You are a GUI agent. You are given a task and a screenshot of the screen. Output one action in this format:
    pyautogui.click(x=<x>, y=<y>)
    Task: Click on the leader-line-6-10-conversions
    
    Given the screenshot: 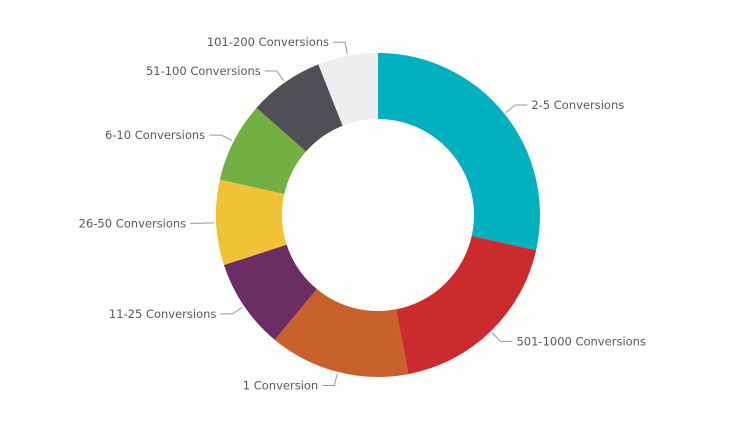 What is the action you would take?
    pyautogui.click(x=221, y=137)
    